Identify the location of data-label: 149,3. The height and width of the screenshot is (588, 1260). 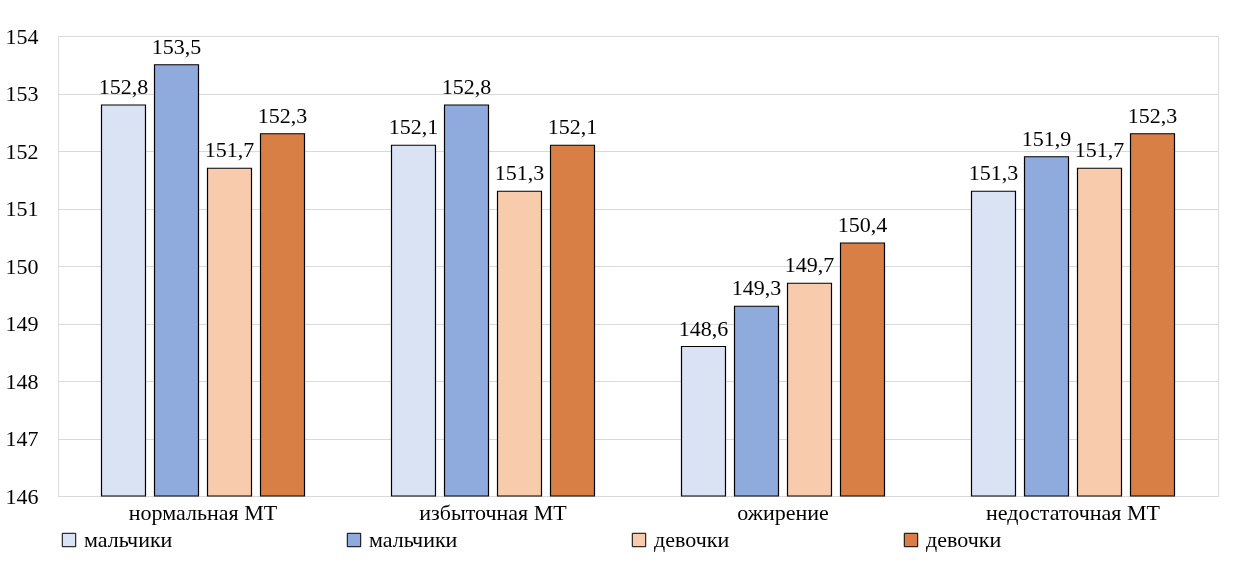
(756, 288).